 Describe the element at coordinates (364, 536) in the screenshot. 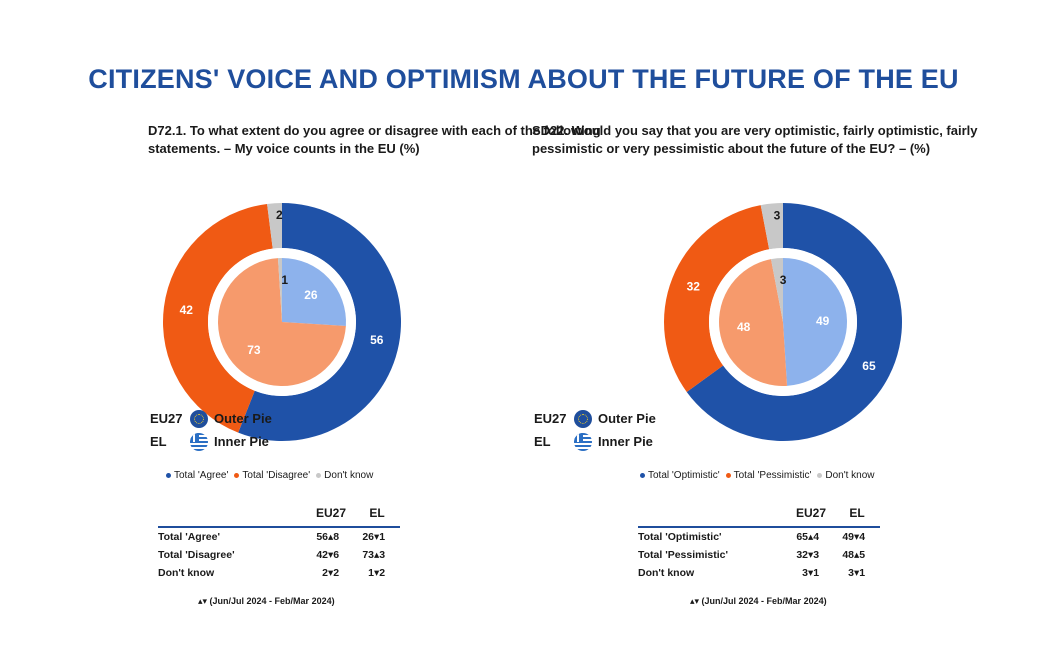

I see `el-value: 26` at that location.